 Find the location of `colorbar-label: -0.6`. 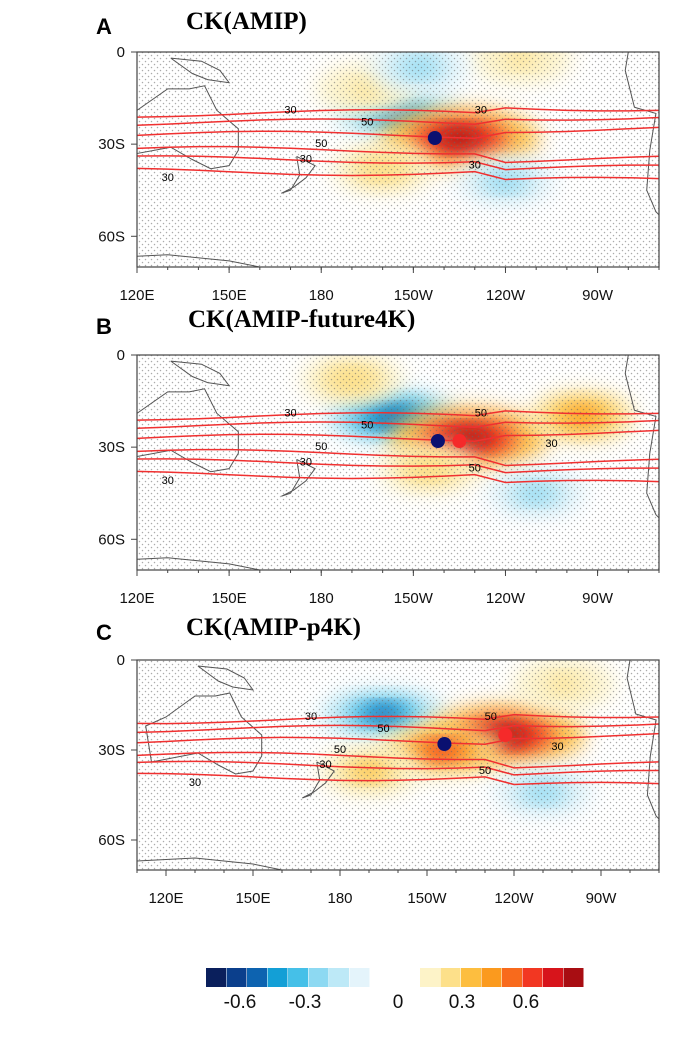

colorbar-label: -0.6 is located at coordinates (240, 1002).